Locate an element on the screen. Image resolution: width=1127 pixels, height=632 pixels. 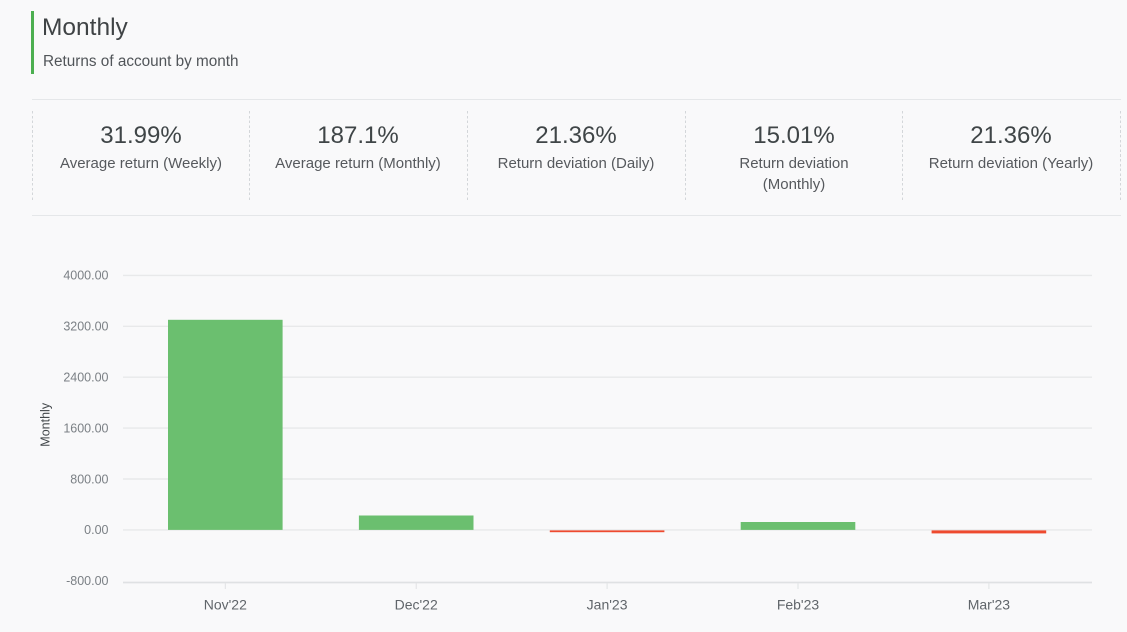
svg-text: 0.00 is located at coordinates (96, 530).